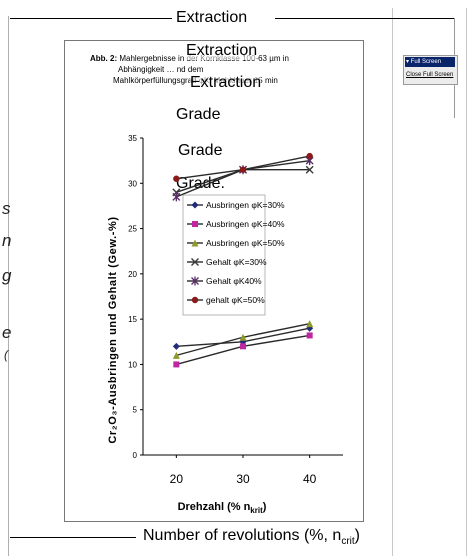 Image resolution: width=472 pixels, height=558 pixels. What do you see at coordinates (357, 535) in the screenshot?
I see `bottom-caption-end: )` at bounding box center [357, 535].